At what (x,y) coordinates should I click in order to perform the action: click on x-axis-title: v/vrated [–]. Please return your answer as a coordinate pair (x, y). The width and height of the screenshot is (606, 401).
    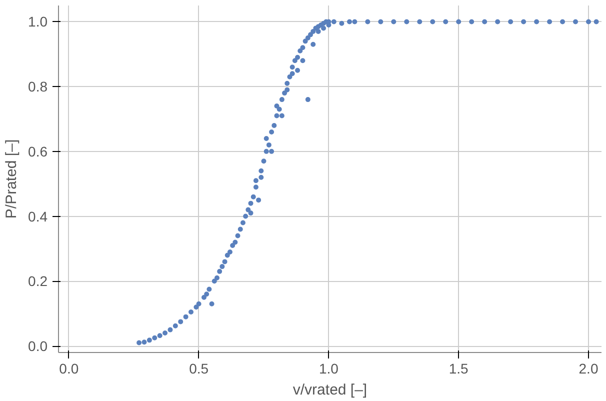
    Looking at the image, I should click on (330, 390).